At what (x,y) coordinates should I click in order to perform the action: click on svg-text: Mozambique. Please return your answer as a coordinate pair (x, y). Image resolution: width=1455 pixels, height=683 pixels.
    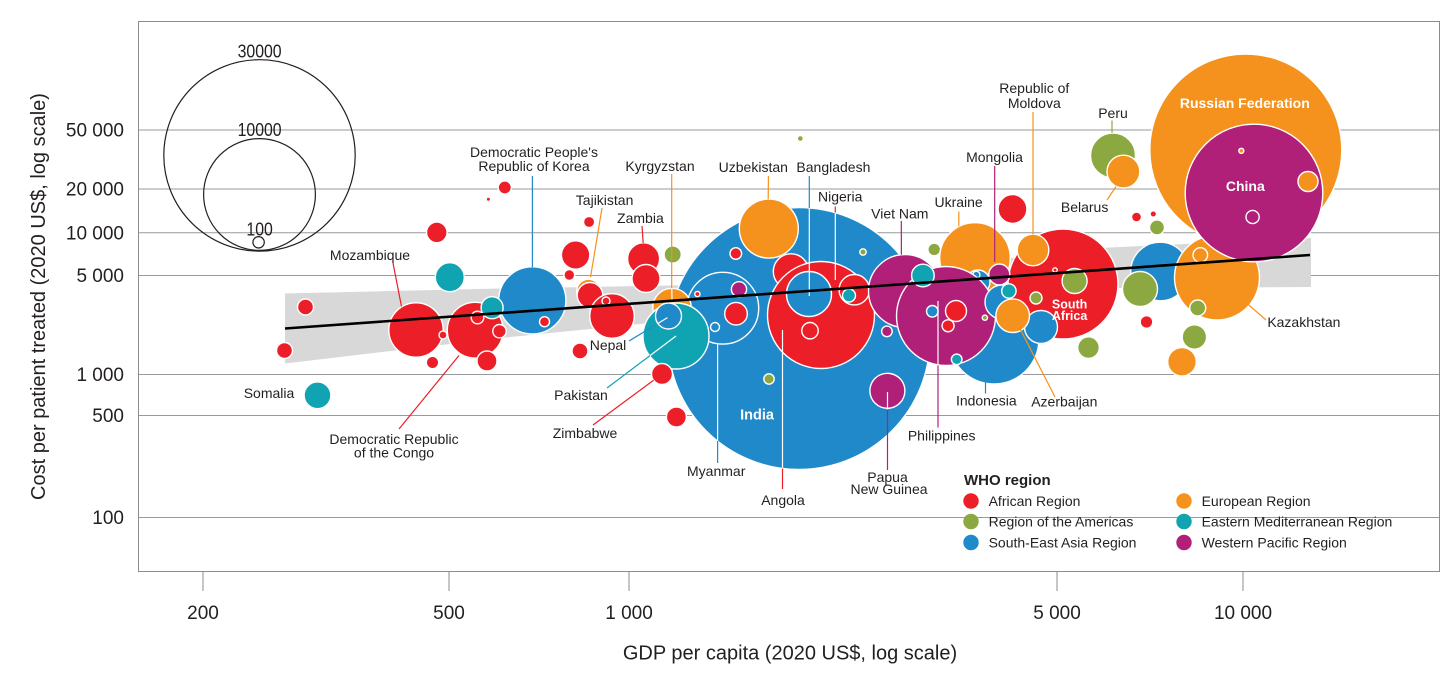
    Looking at the image, I should click on (370, 255).